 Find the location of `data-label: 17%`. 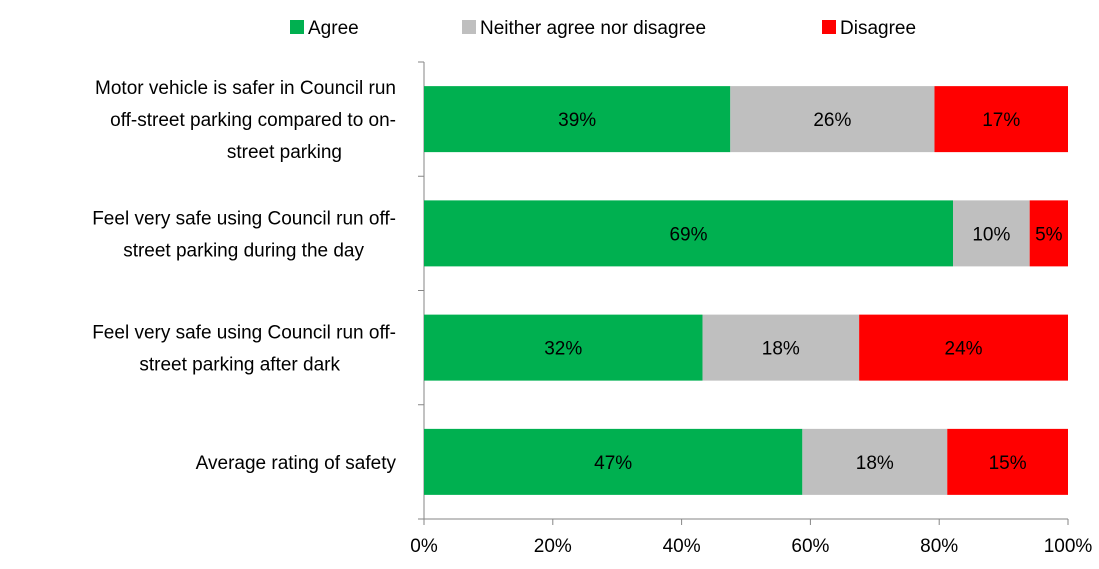

data-label: 17% is located at coordinates (1001, 120).